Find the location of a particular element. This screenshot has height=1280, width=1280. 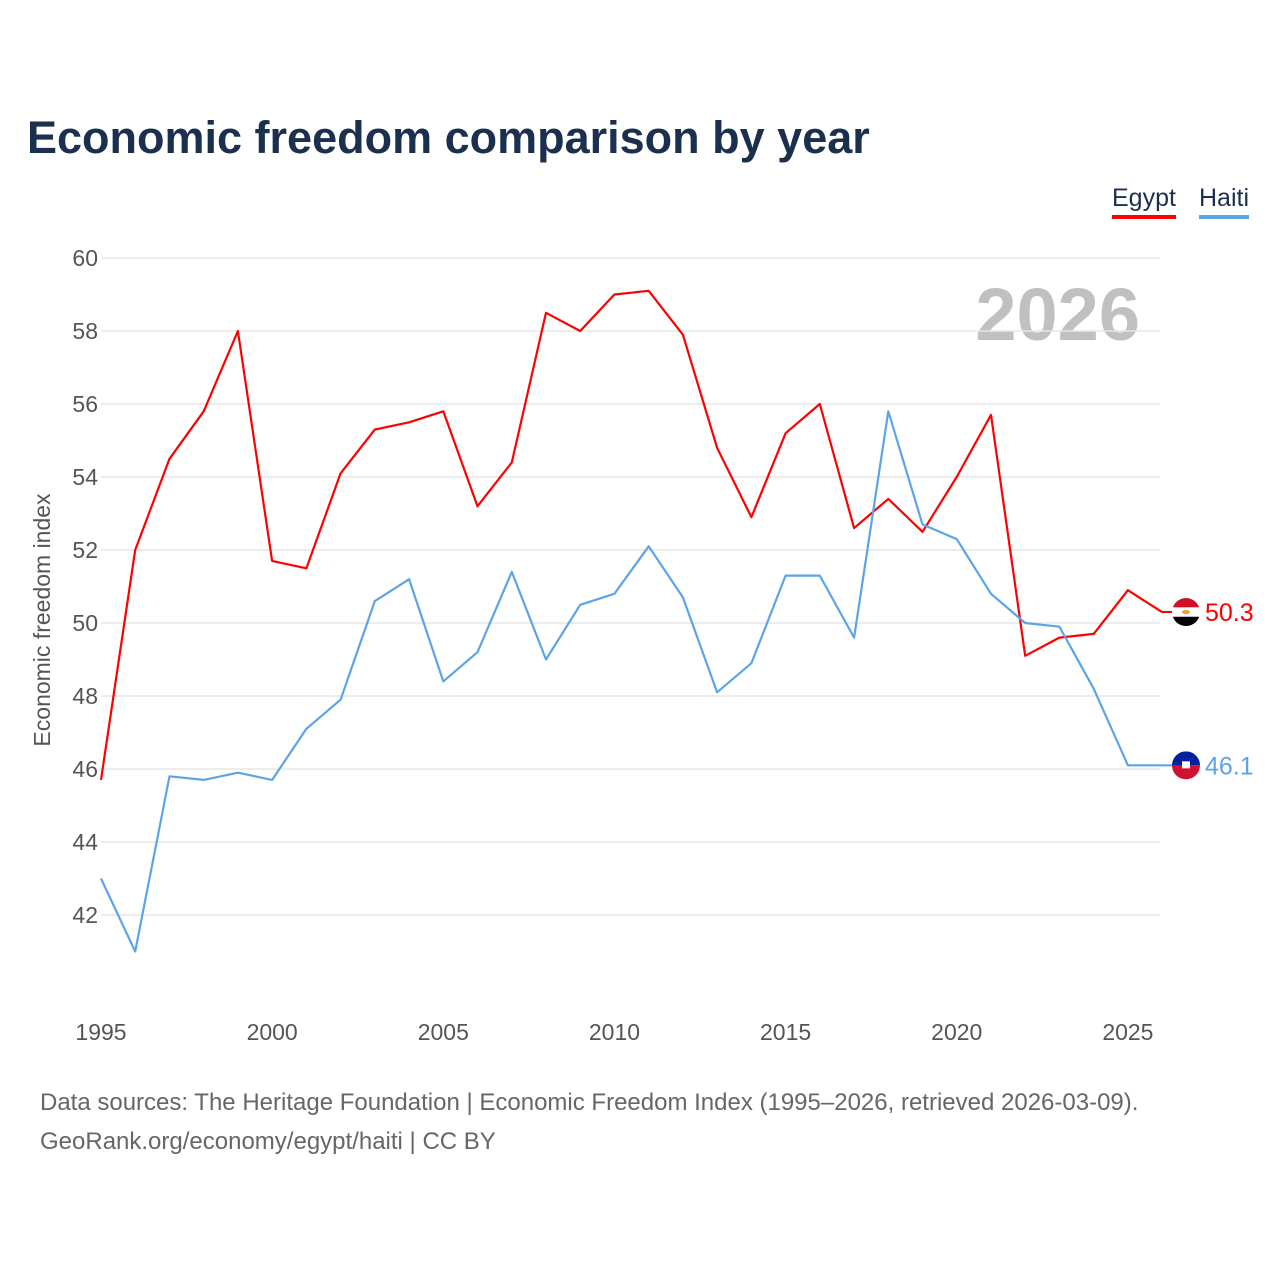

y-tick-label: 58 is located at coordinates (85, 331).